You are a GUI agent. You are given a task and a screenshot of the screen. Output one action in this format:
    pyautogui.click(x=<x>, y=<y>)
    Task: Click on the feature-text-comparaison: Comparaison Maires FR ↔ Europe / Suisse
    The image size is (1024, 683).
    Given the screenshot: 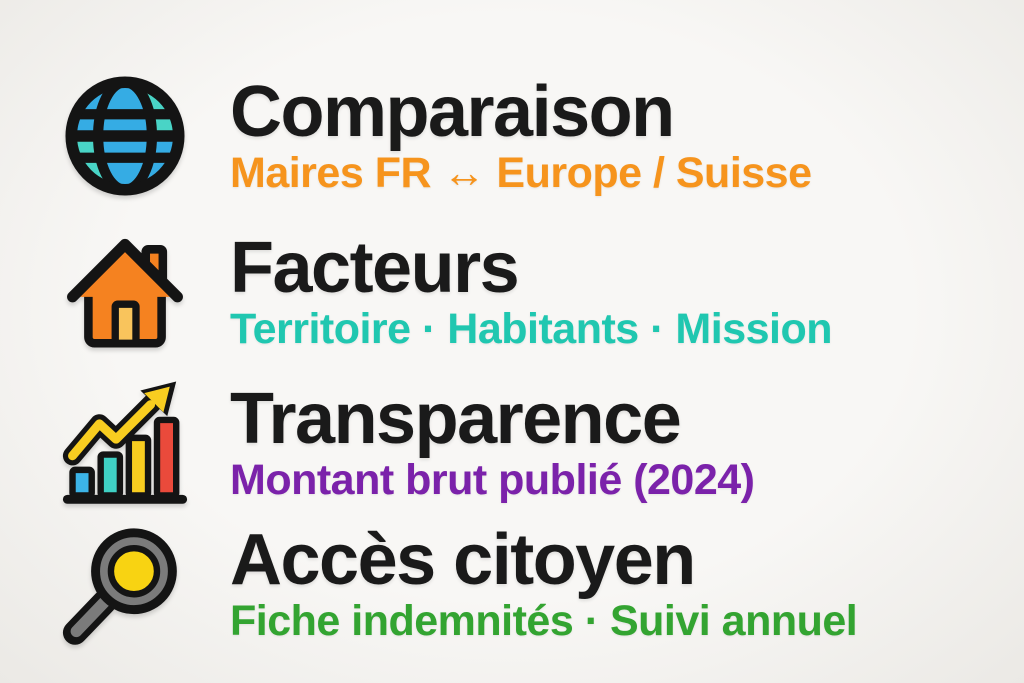 What is the action you would take?
    pyautogui.click(x=521, y=136)
    